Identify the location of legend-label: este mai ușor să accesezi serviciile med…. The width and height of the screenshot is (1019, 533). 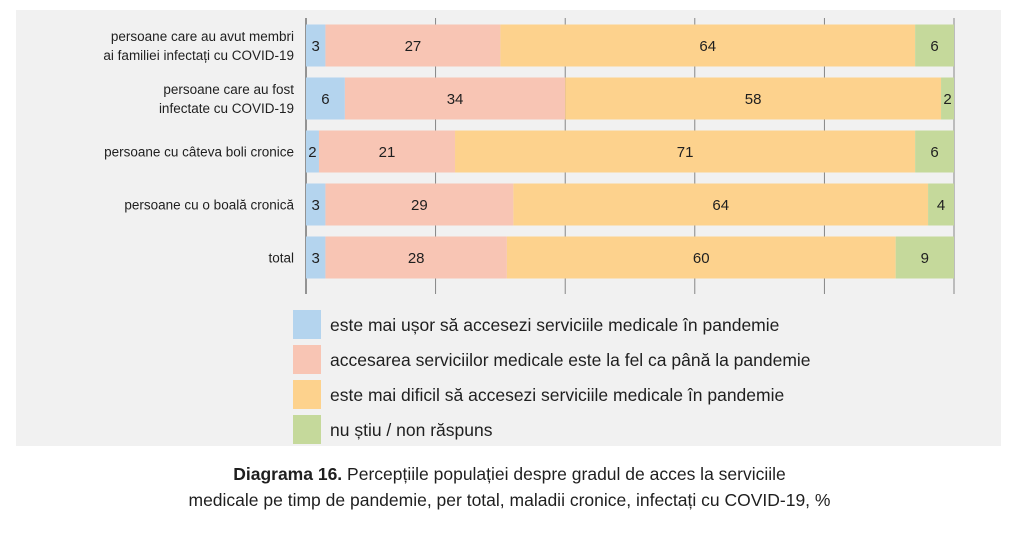
(555, 325).